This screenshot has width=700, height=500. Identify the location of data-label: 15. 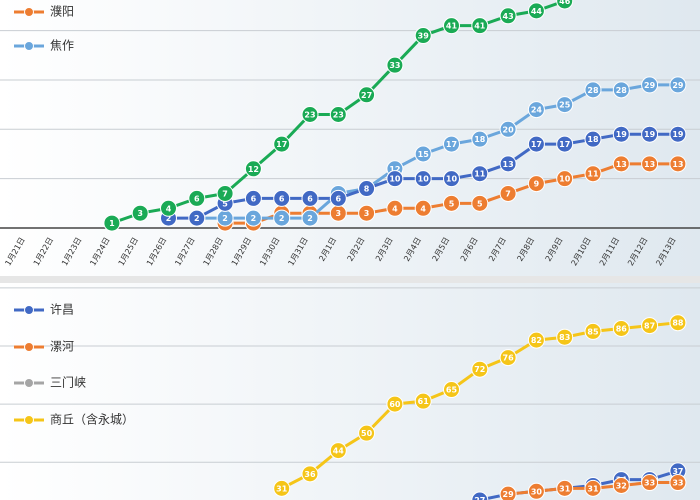
(424, 154).